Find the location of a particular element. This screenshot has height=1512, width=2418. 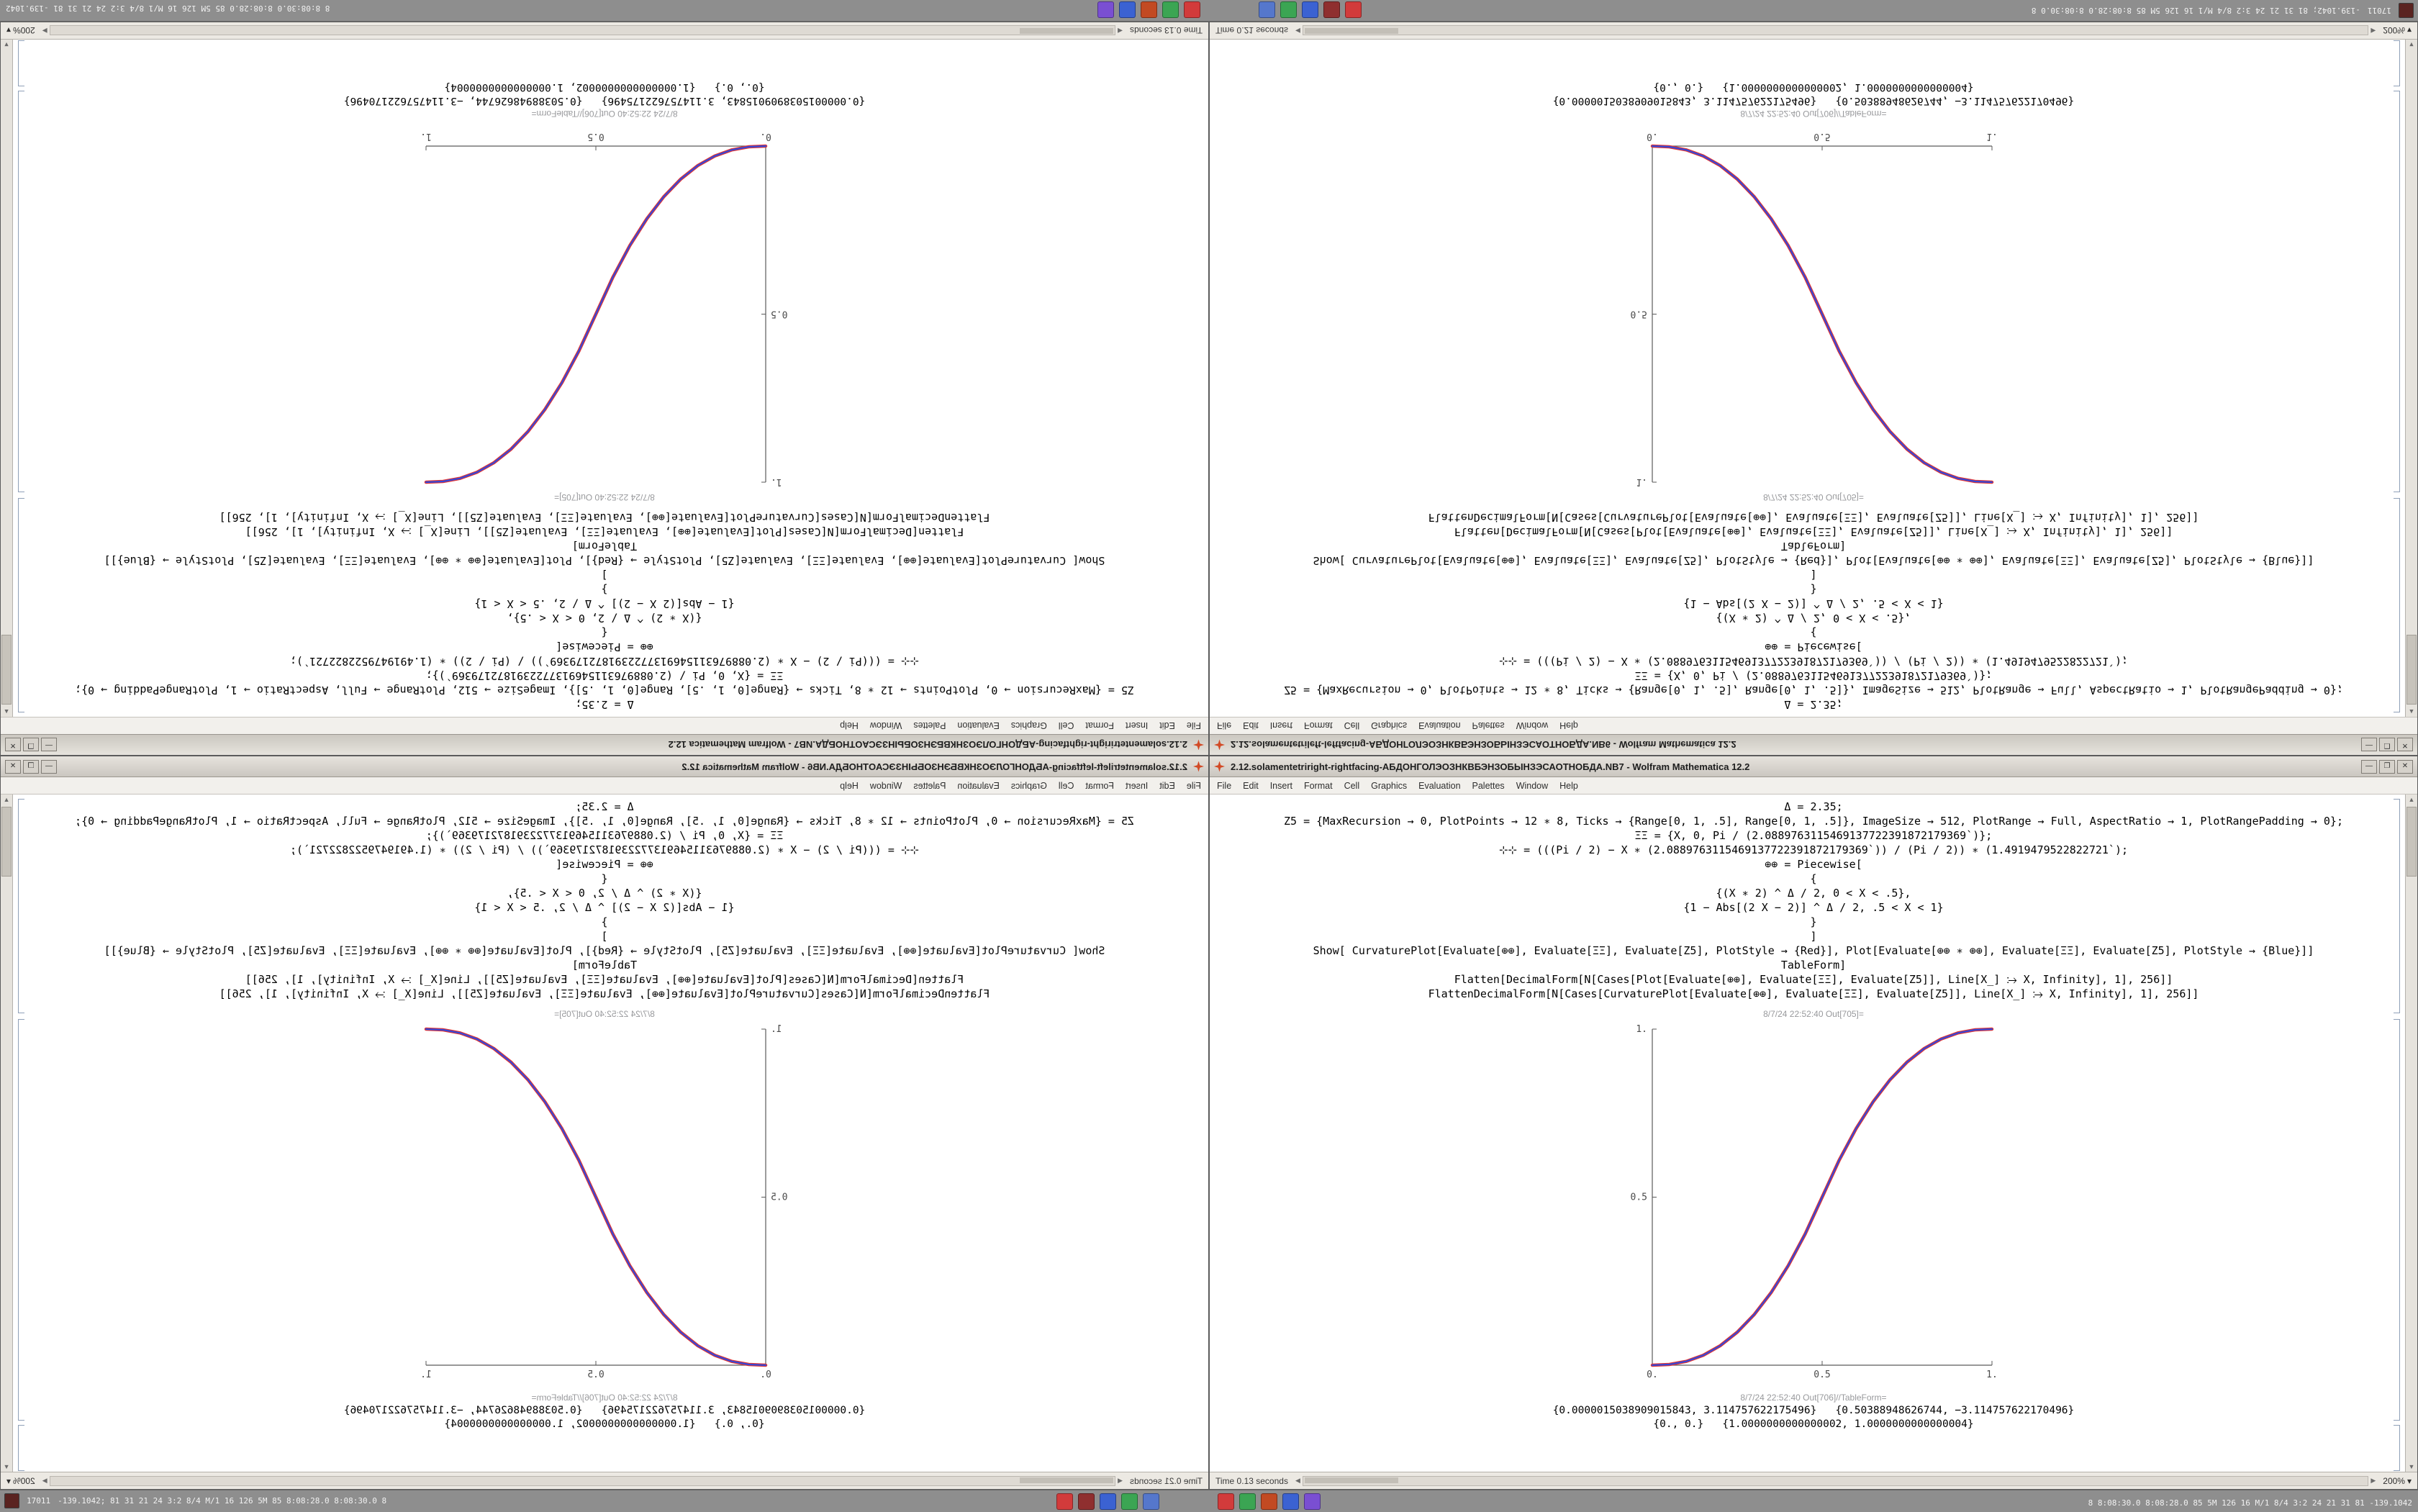

code-line: ⊕⊕ = Piecewise[ is located at coordinates (1813, 647).